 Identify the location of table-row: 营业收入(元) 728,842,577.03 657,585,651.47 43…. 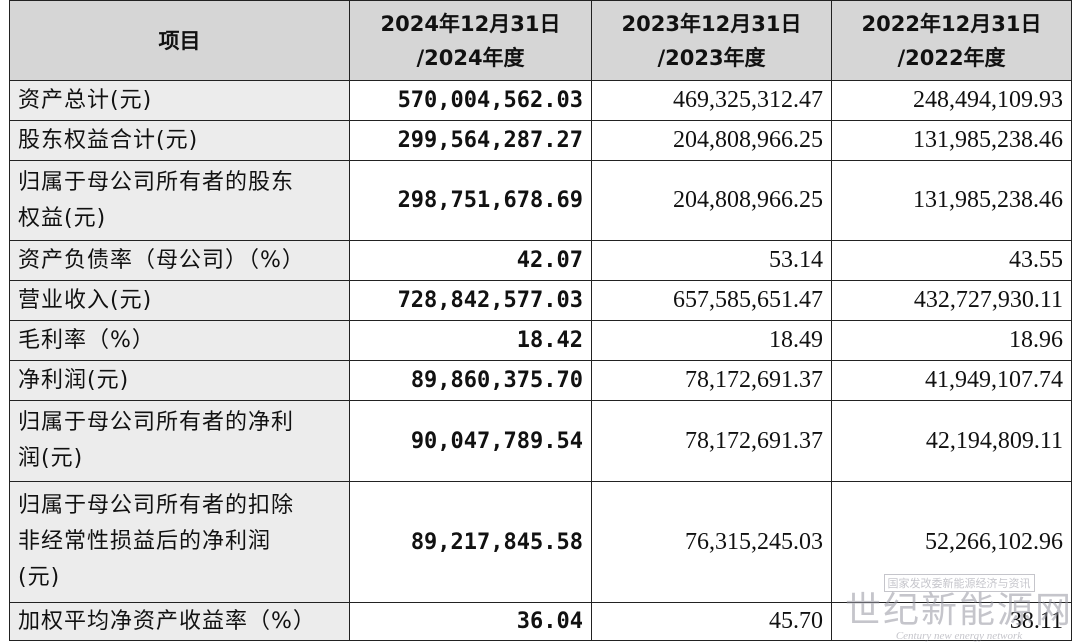
(540, 300).